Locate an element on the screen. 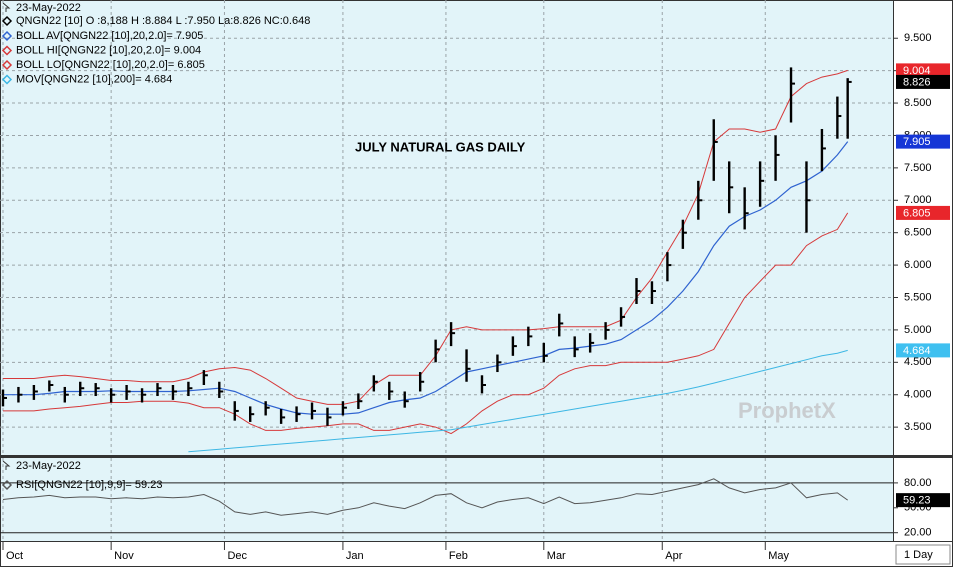 This screenshot has height=567, width=953. legend-label: MOV[QNGN22 [10],200]= 4.684 is located at coordinates (94, 79).